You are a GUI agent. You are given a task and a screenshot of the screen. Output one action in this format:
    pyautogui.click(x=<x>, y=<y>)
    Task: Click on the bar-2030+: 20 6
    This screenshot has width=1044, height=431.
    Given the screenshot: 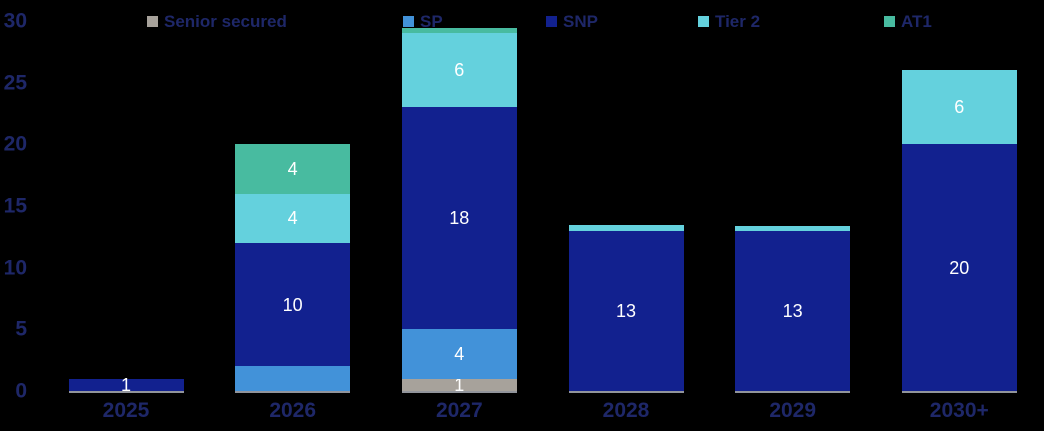 What is the action you would take?
    pyautogui.click(x=959, y=231)
    